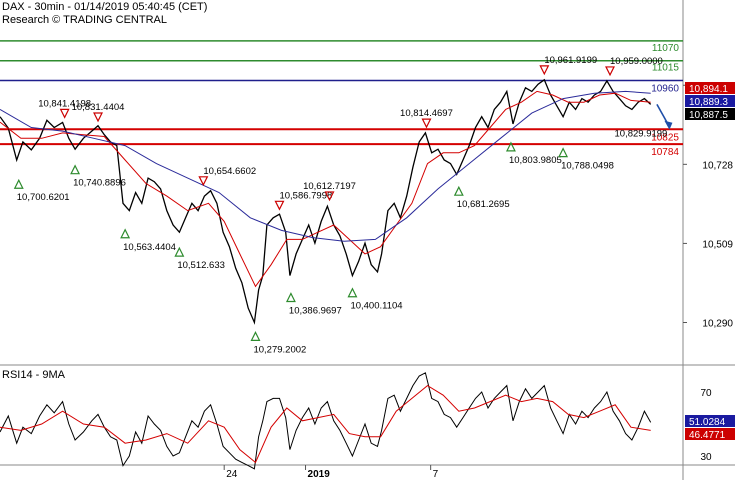 The image size is (735, 485). Describe the element at coordinates (436, 474) in the screenshot. I see `x-tick-label-2: 7` at that location.